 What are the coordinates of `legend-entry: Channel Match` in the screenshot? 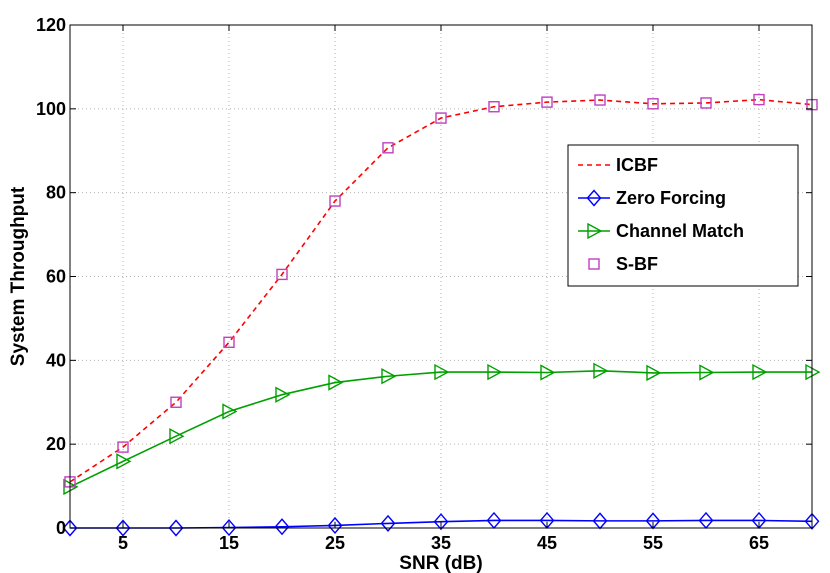 It's located at (661, 231).